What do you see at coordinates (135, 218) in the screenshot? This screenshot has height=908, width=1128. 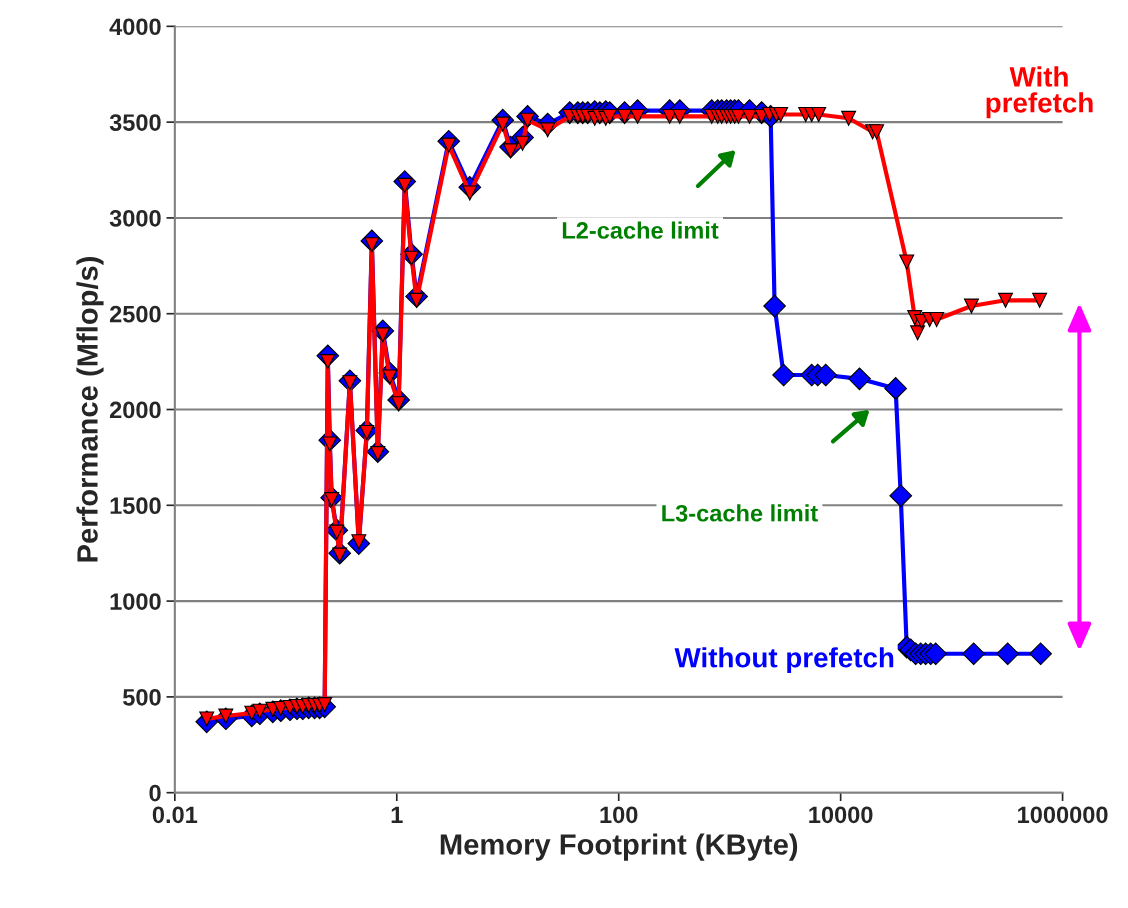 I see `y-tick-label: 3000` at bounding box center [135, 218].